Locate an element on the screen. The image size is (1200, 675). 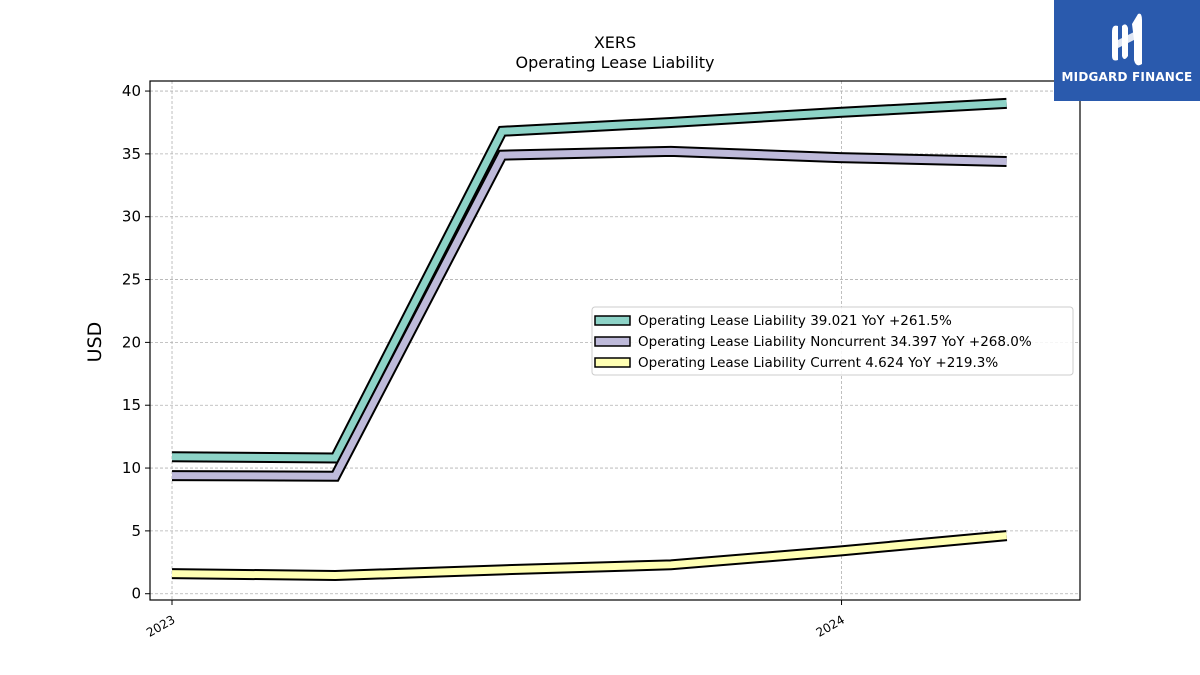
x-tick-label: 2024 is located at coordinates (830, 625).